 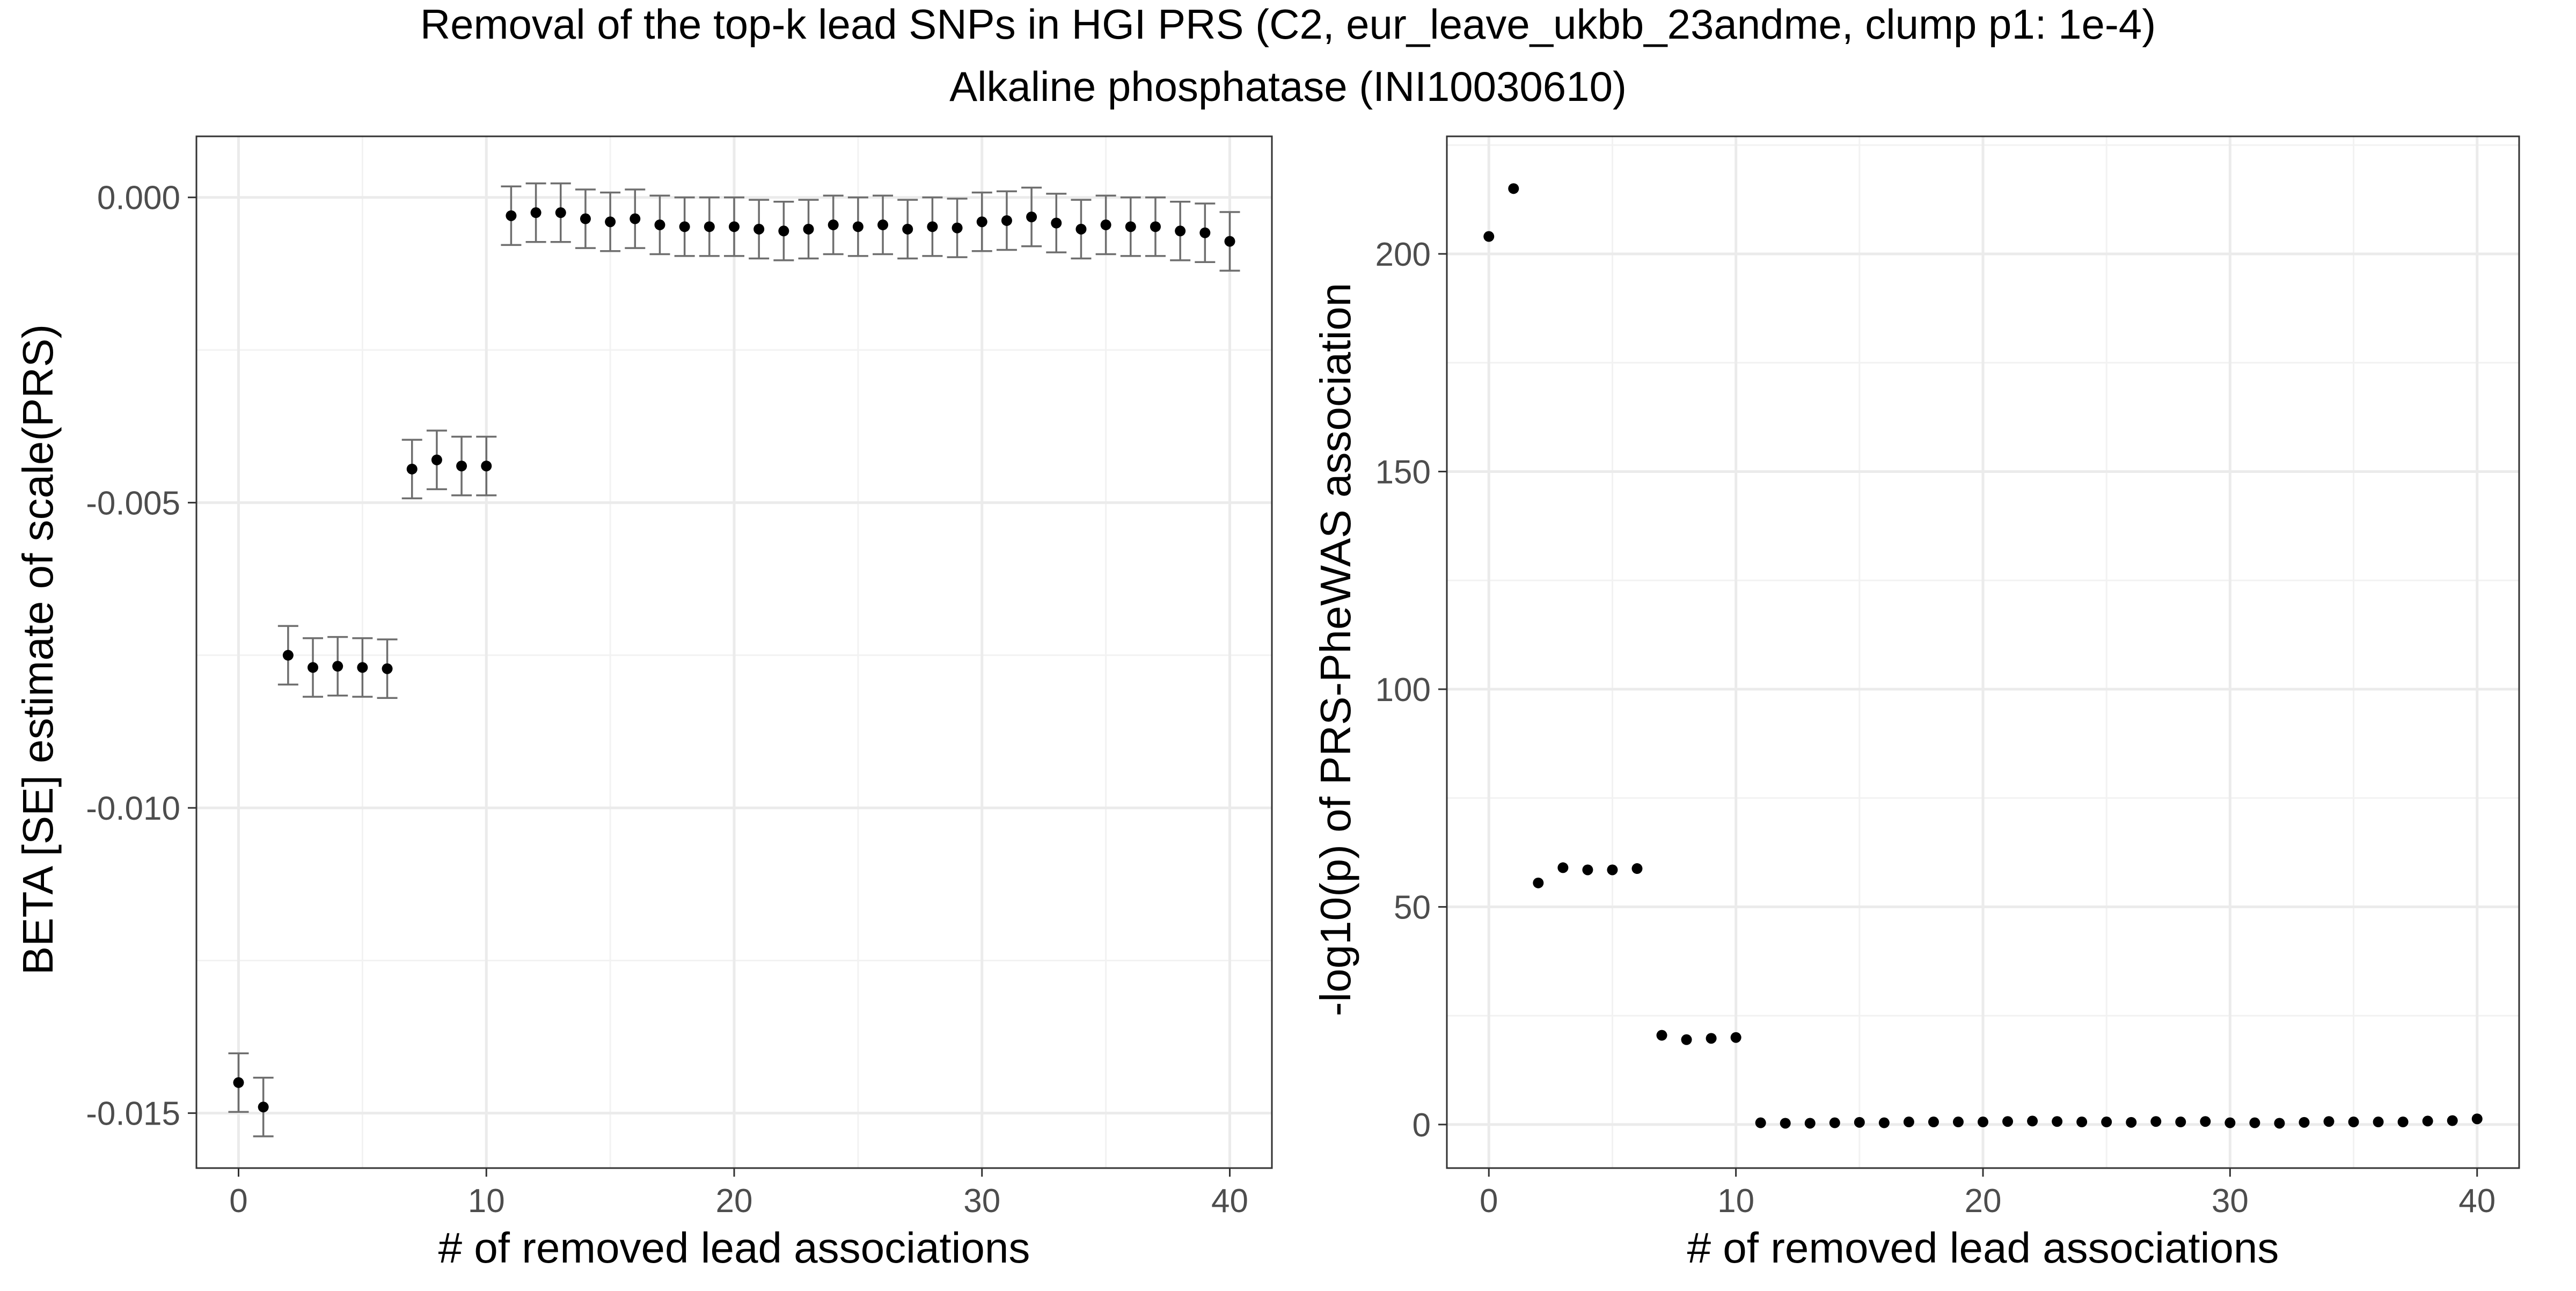 I want to click on pvalue-y-tick-label: 50, so click(x=1412, y=907).